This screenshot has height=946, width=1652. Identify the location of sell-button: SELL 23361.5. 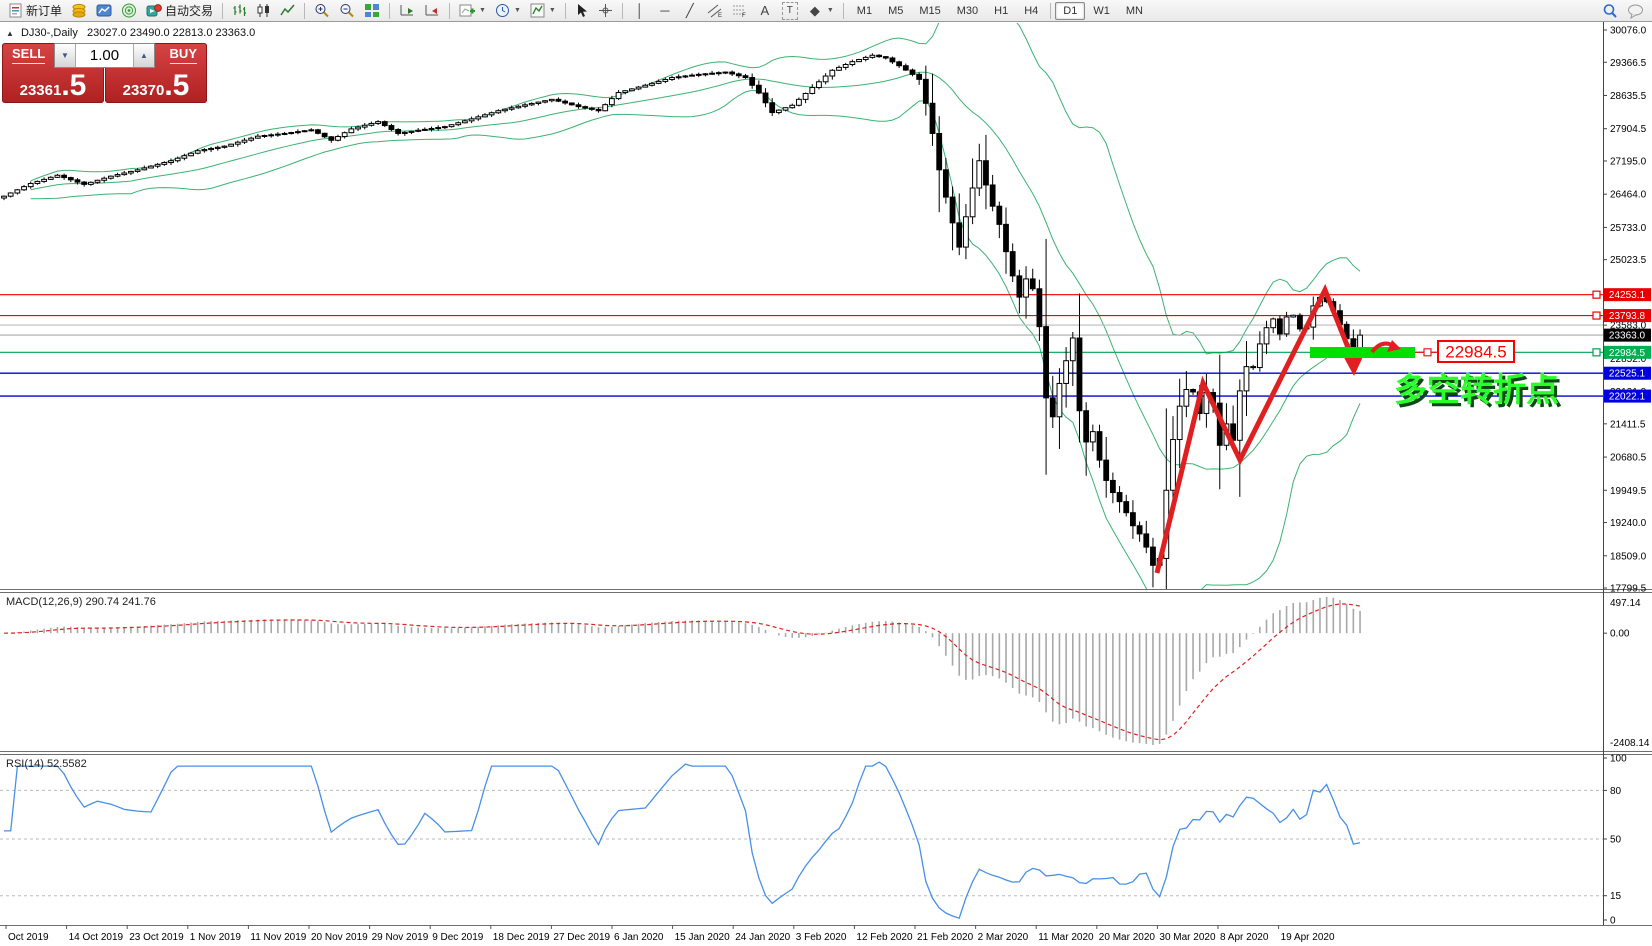
(53, 73).